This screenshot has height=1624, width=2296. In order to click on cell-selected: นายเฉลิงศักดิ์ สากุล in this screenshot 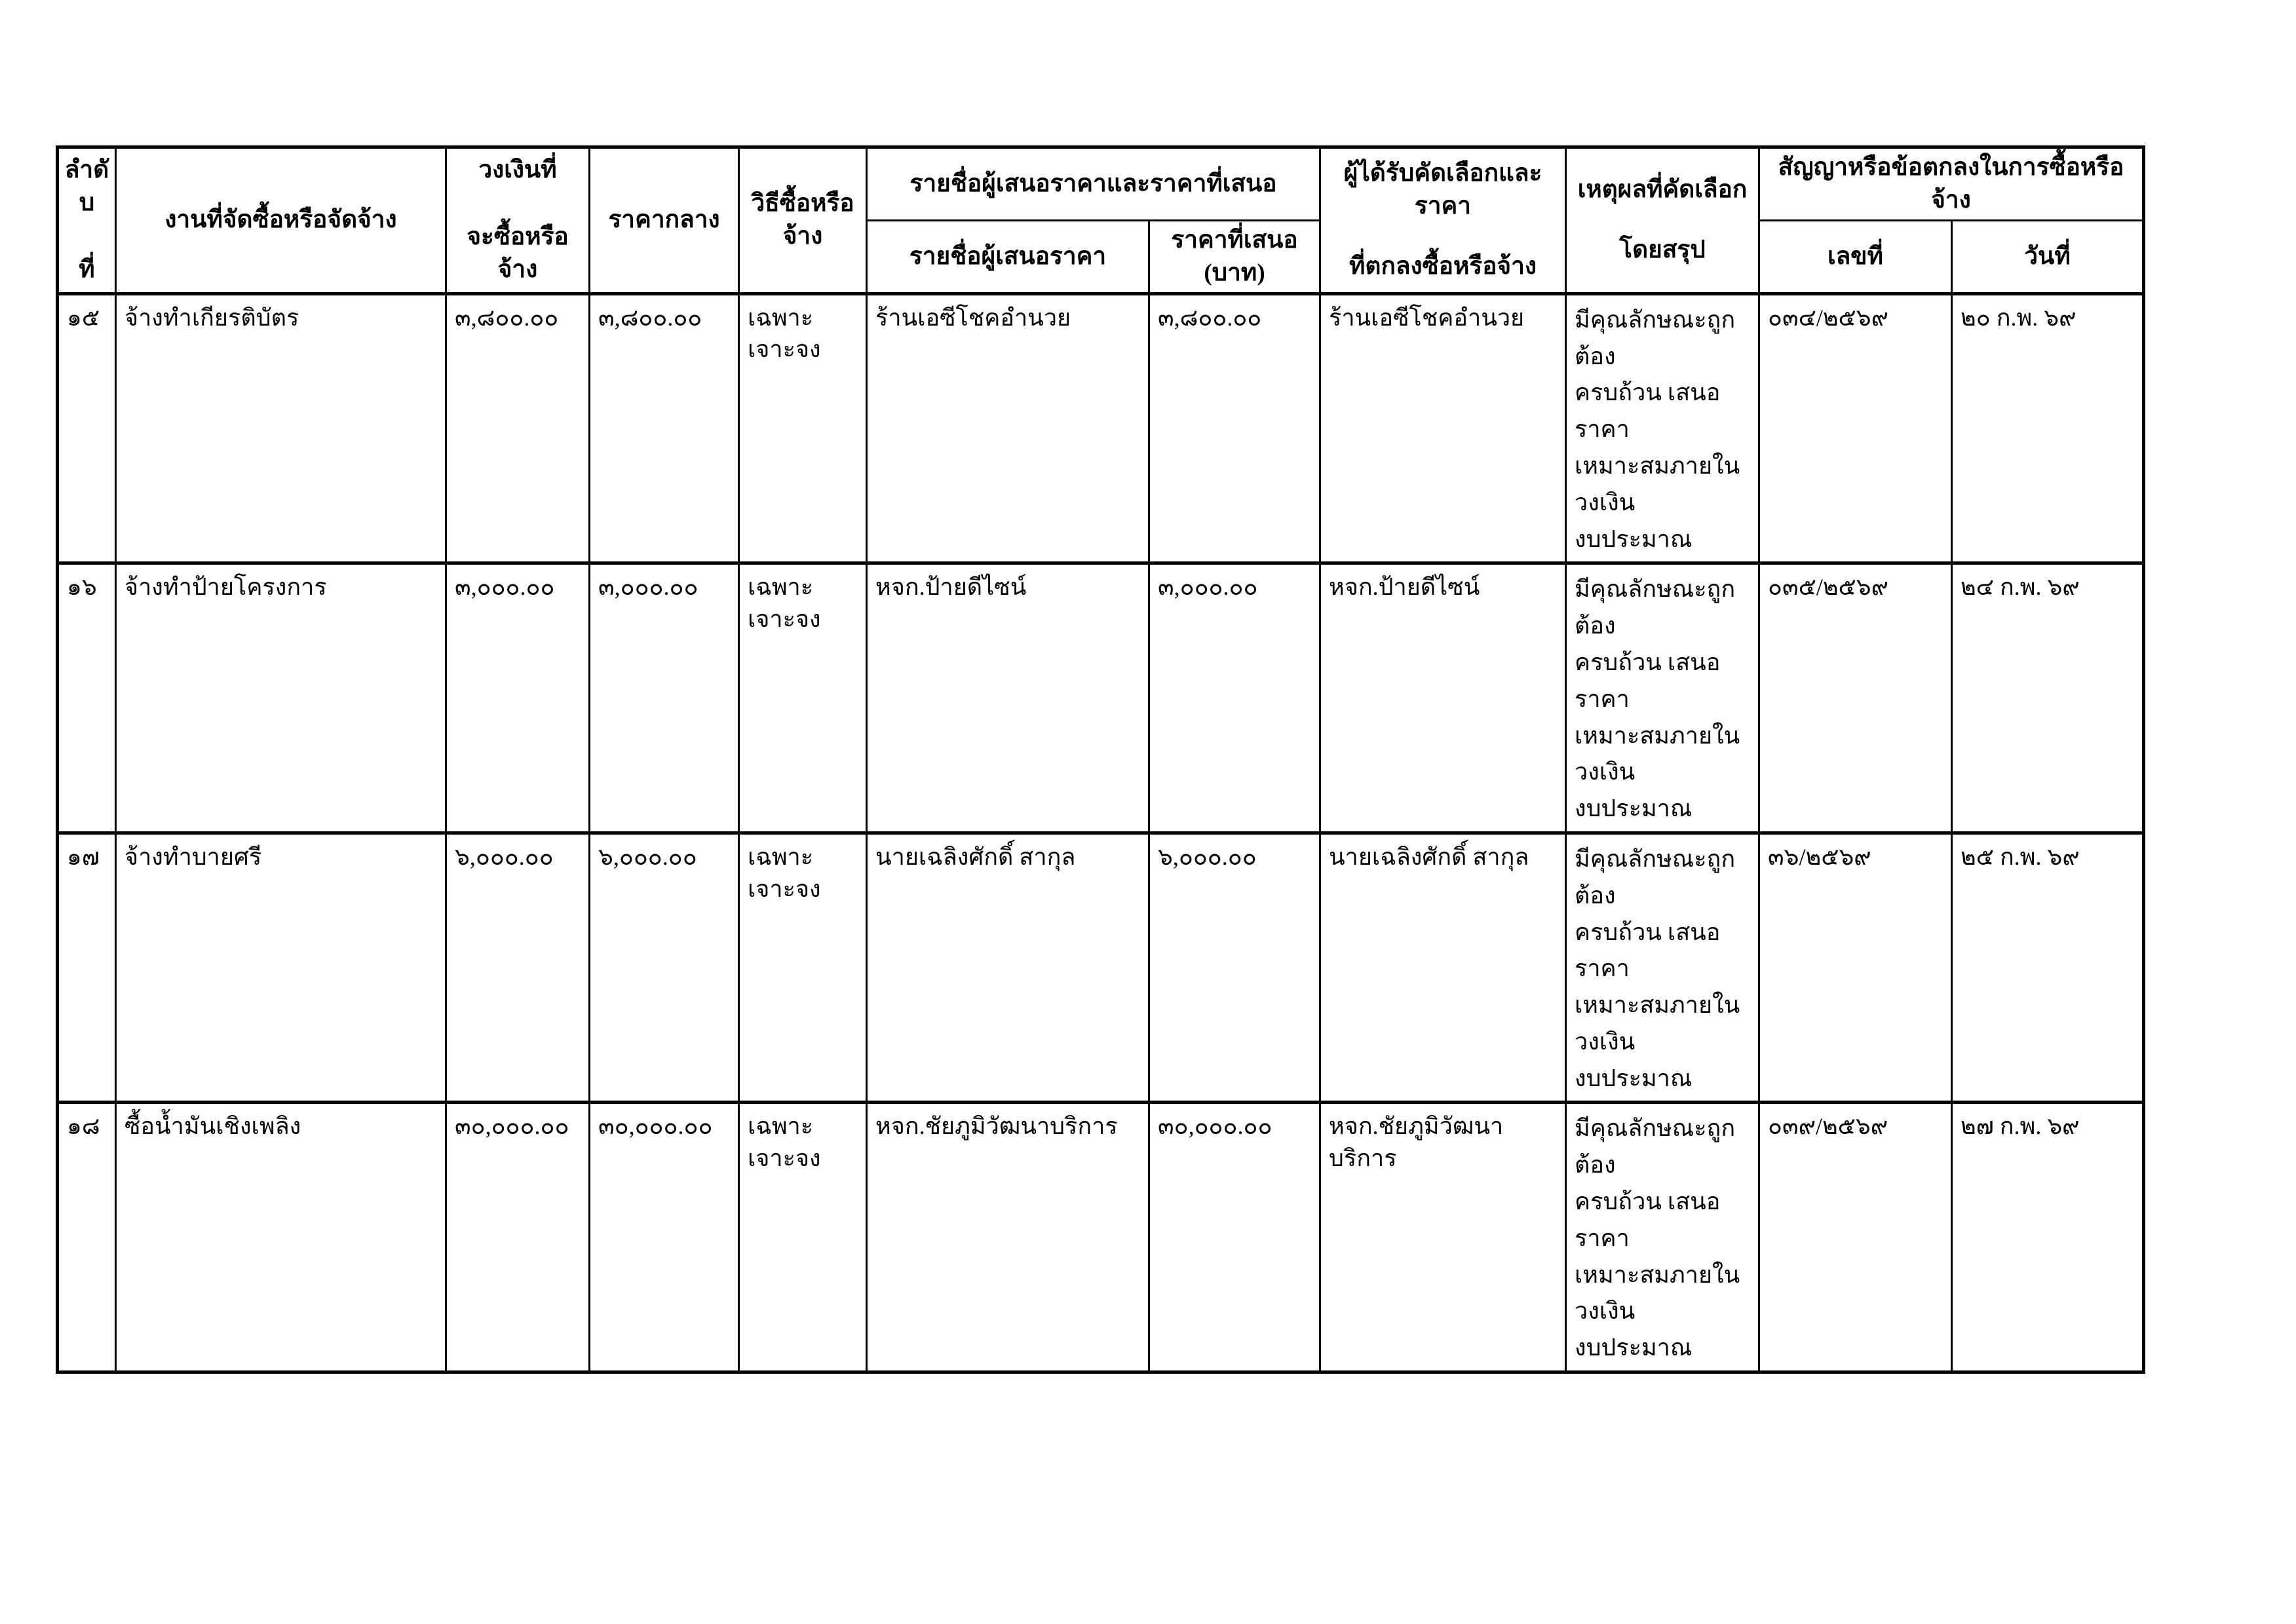, I will do `click(1443, 967)`.